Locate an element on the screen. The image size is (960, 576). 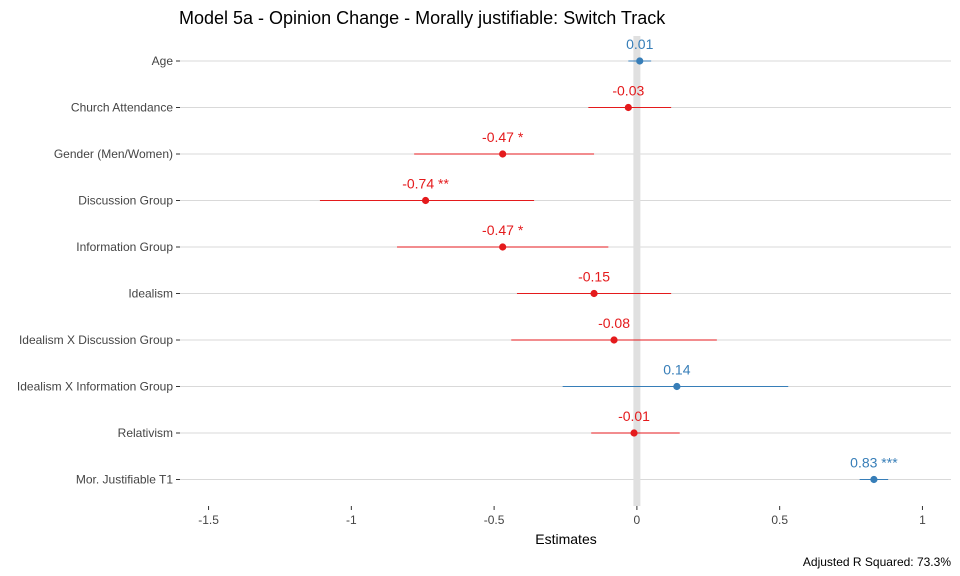
x-tick-label: 1 is located at coordinates (922, 520).